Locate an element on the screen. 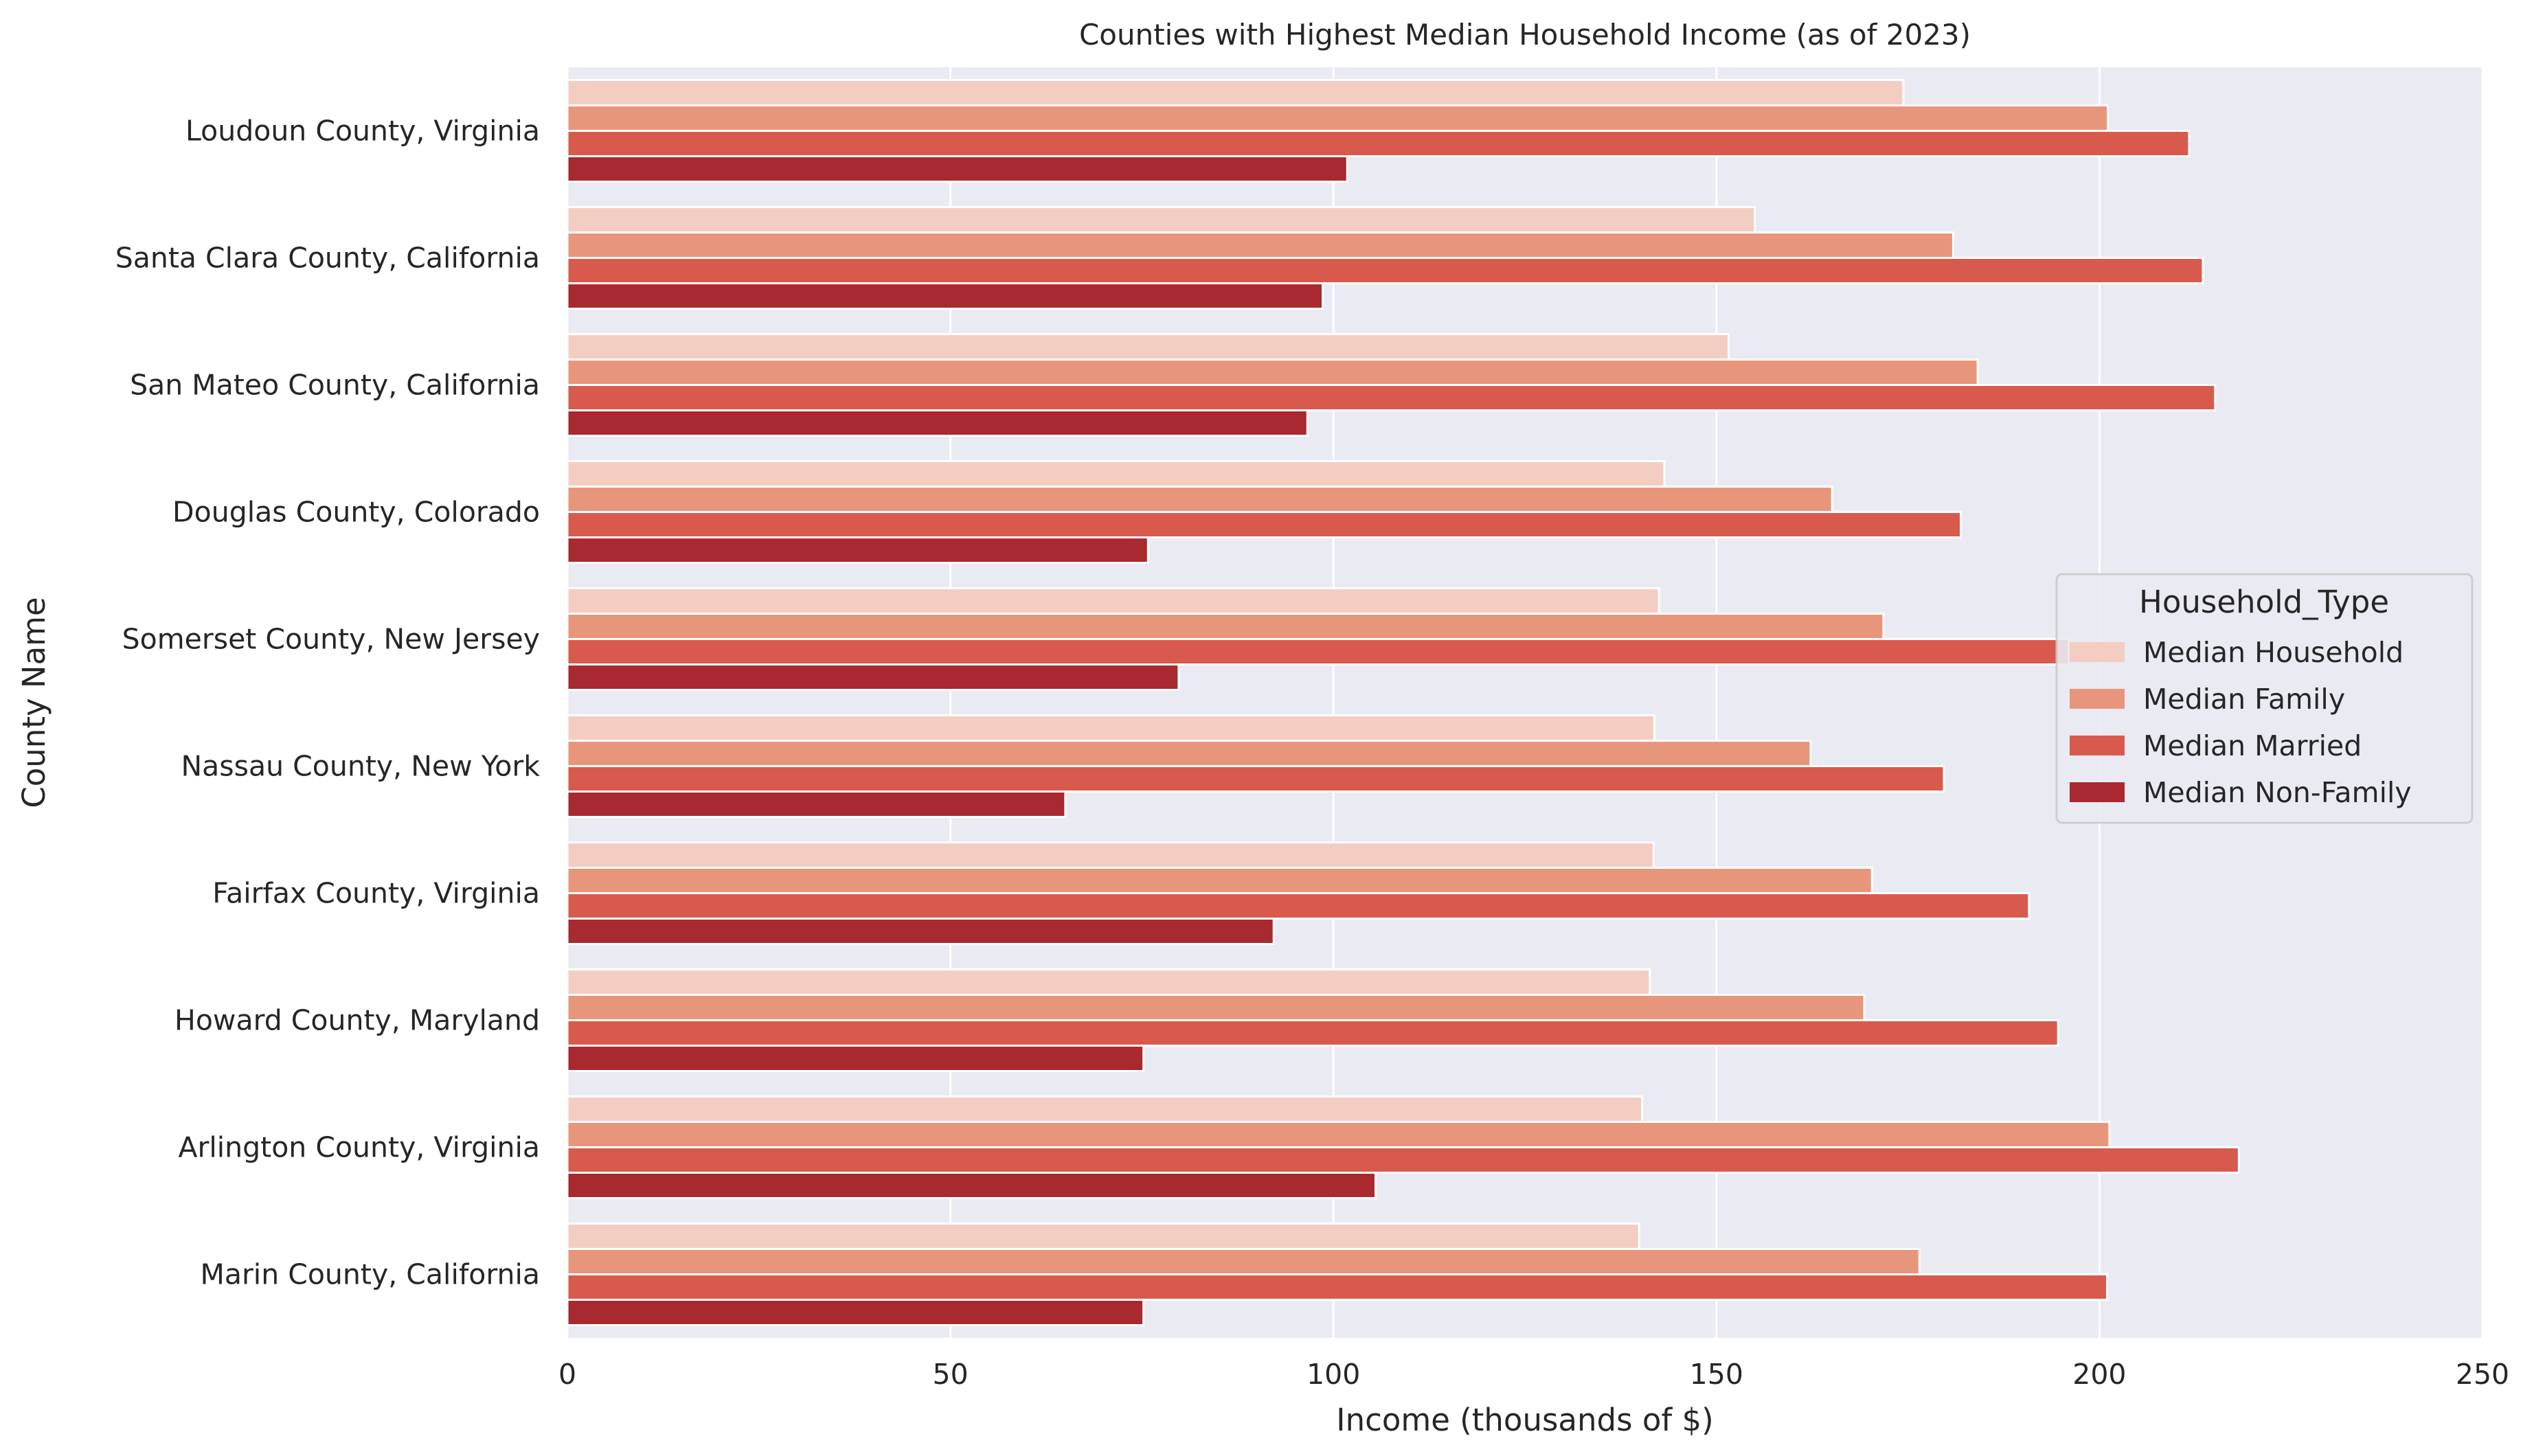 This screenshot has height=1456, width=2534. legend-label: Median Married is located at coordinates (2252, 745).